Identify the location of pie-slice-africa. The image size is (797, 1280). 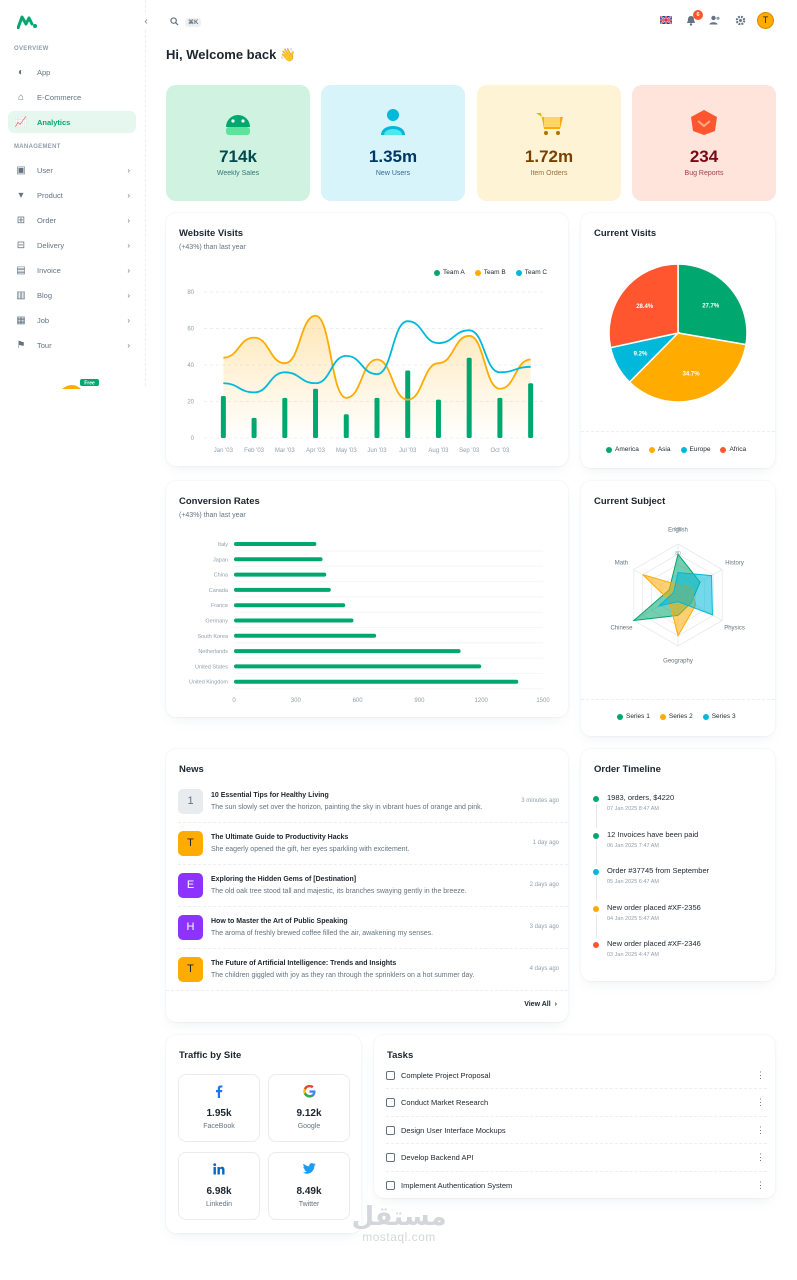
(643, 306).